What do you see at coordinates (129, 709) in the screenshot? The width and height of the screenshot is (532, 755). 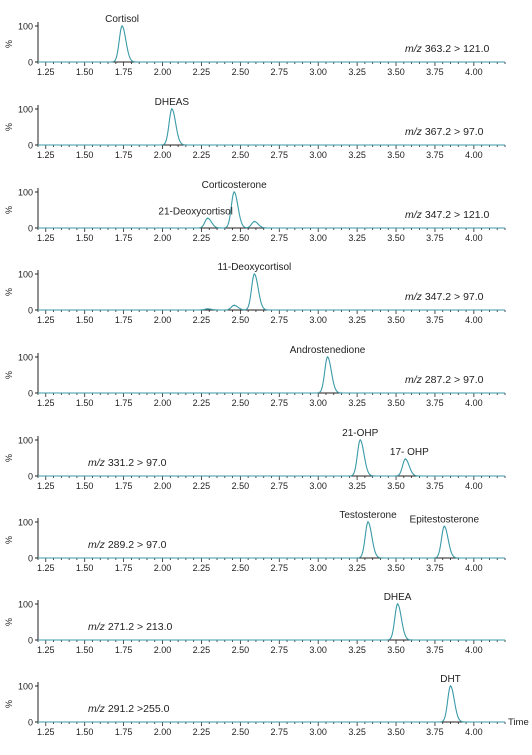 I see `mz-transition-label: m/z 291.2 >255.0` at bounding box center [129, 709].